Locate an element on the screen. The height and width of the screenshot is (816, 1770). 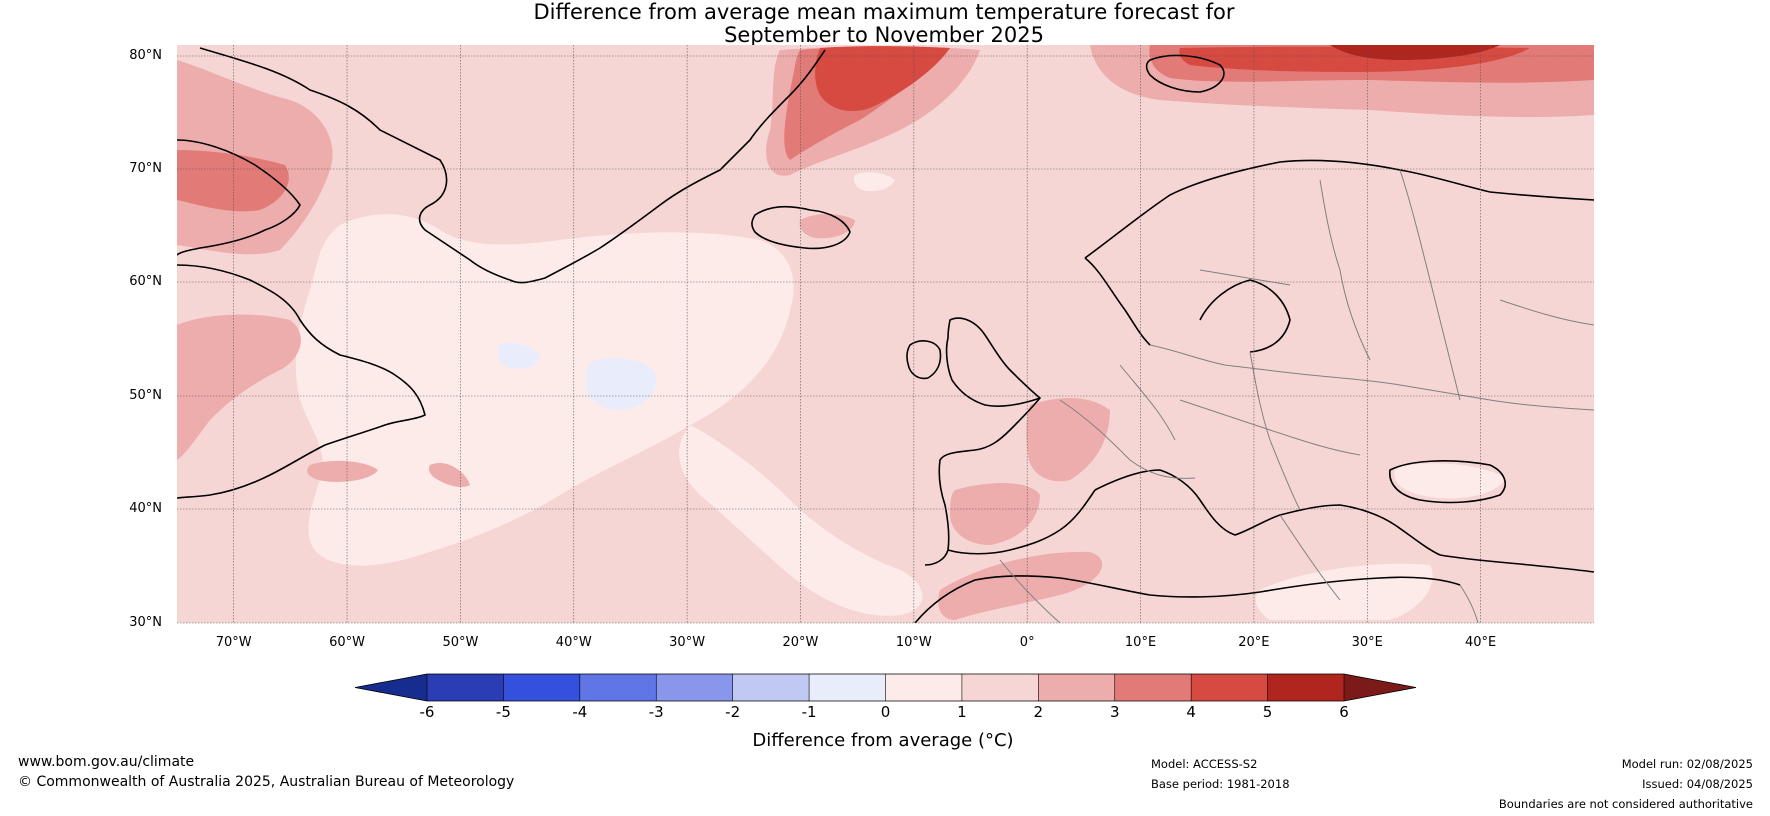
latitude-label: 60°N is located at coordinates (145, 281).